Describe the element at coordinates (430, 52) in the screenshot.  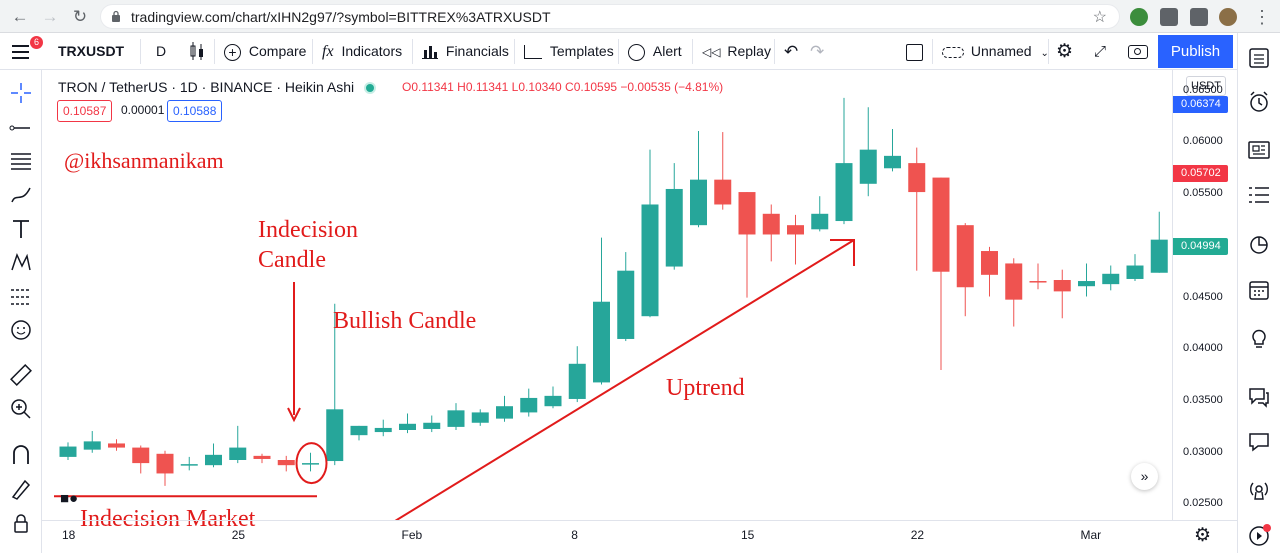
I see `bar-chart-icon` at that location.